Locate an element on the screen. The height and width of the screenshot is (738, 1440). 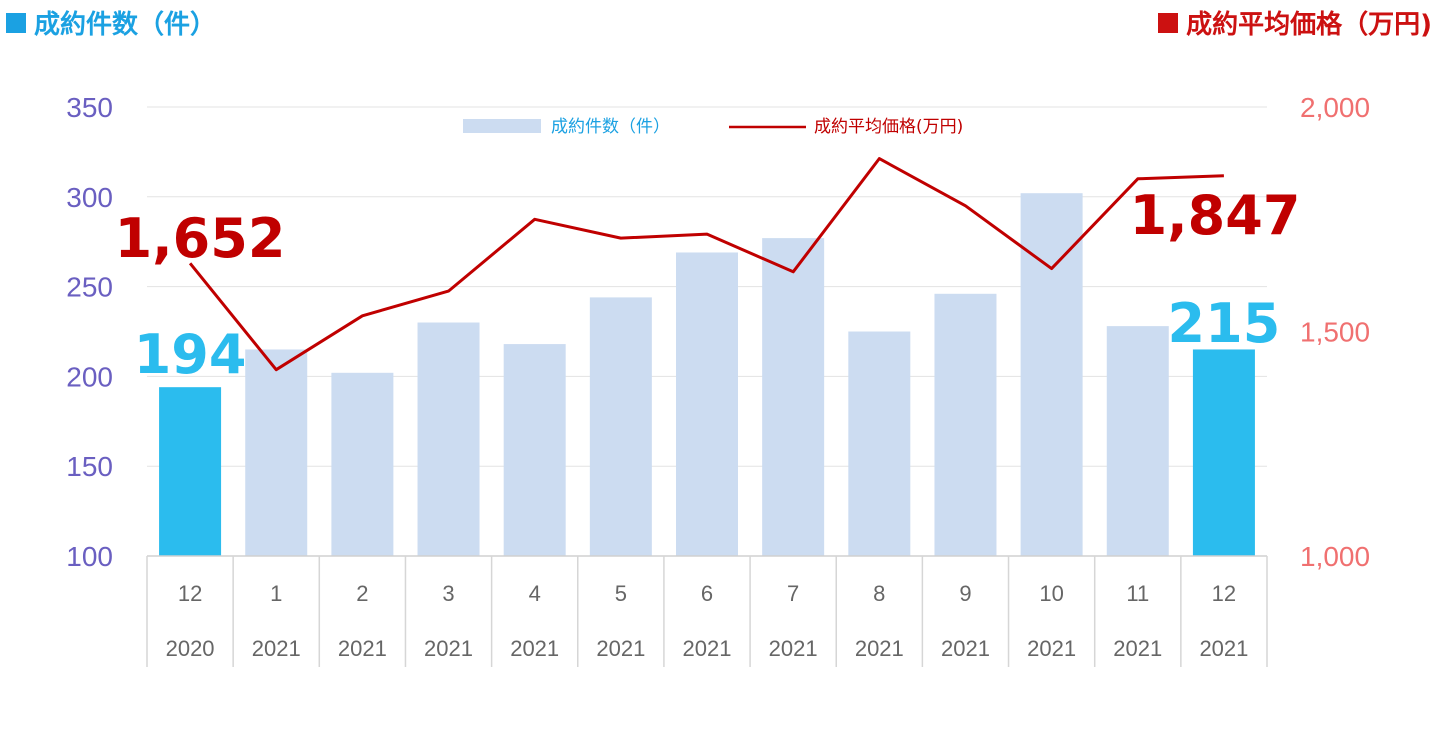
category-year-label: 2020 is located at coordinates (190, 648).